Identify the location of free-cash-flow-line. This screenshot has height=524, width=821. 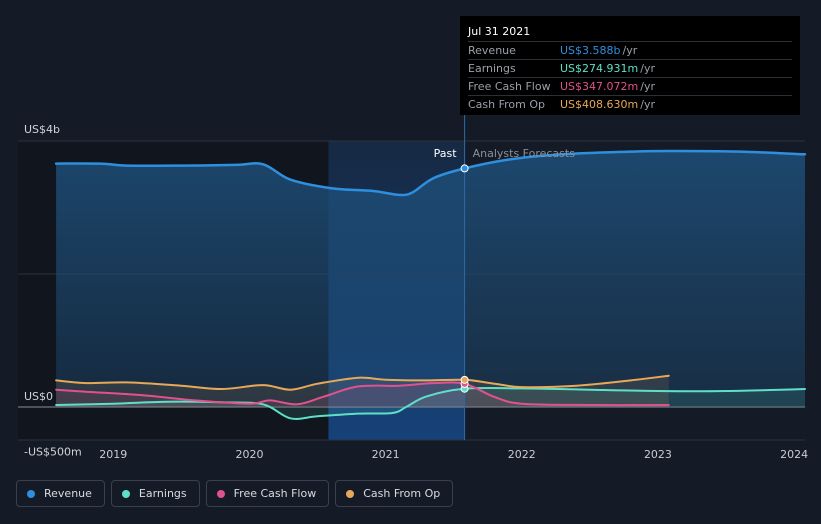
(362, 394).